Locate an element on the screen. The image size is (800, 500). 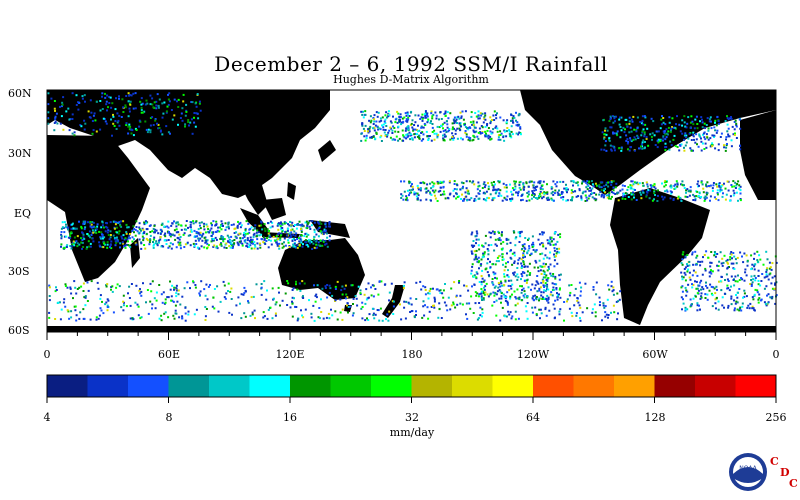
colorbar-tick-32: 32 is located at coordinates (412, 417).